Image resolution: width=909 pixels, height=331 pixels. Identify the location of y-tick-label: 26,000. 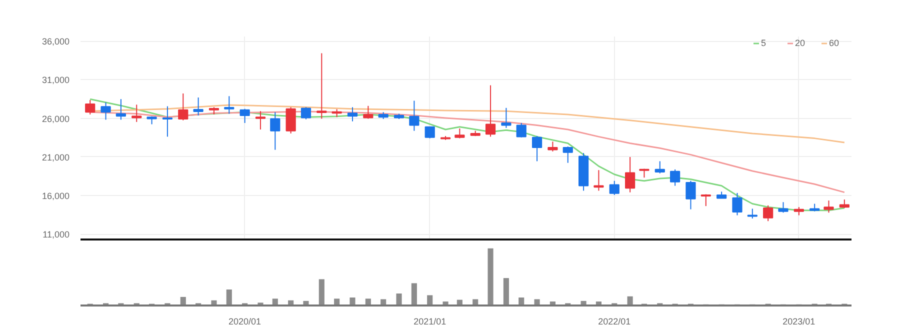
(56, 119).